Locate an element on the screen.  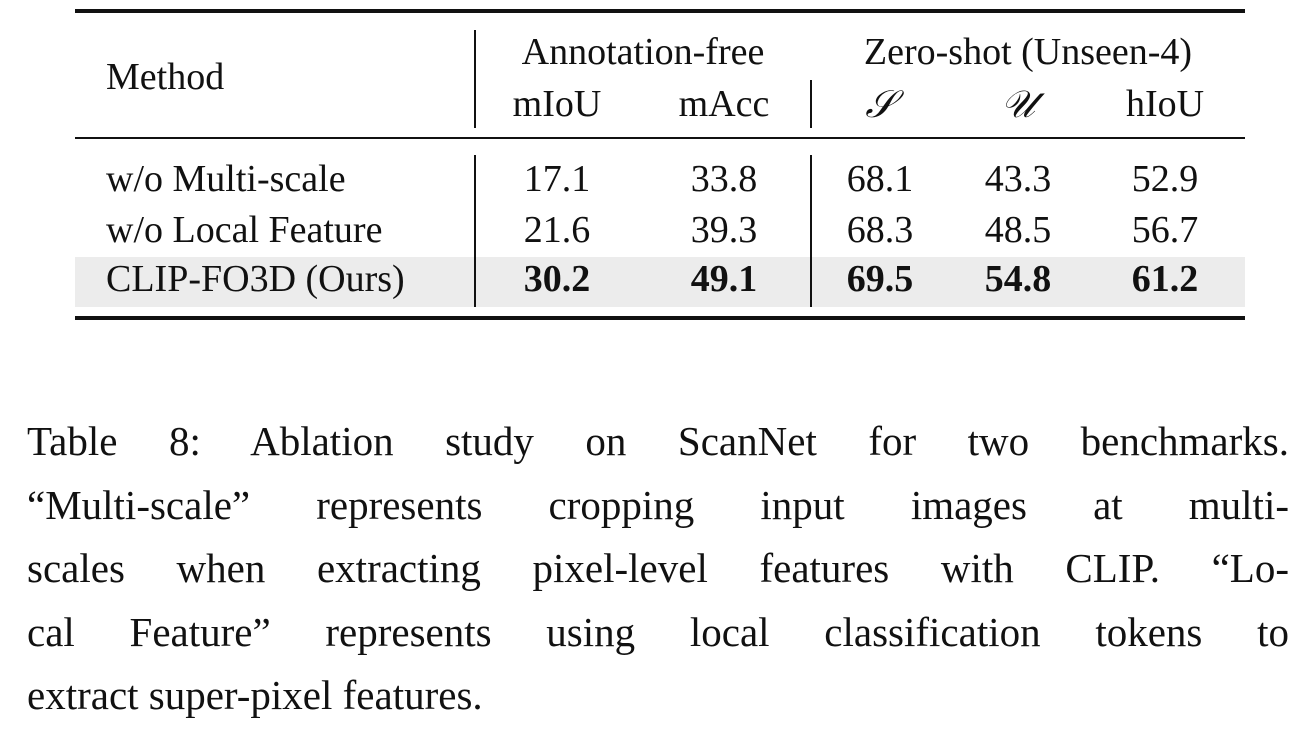
table-cell: 33.8 is located at coordinates (724, 179).